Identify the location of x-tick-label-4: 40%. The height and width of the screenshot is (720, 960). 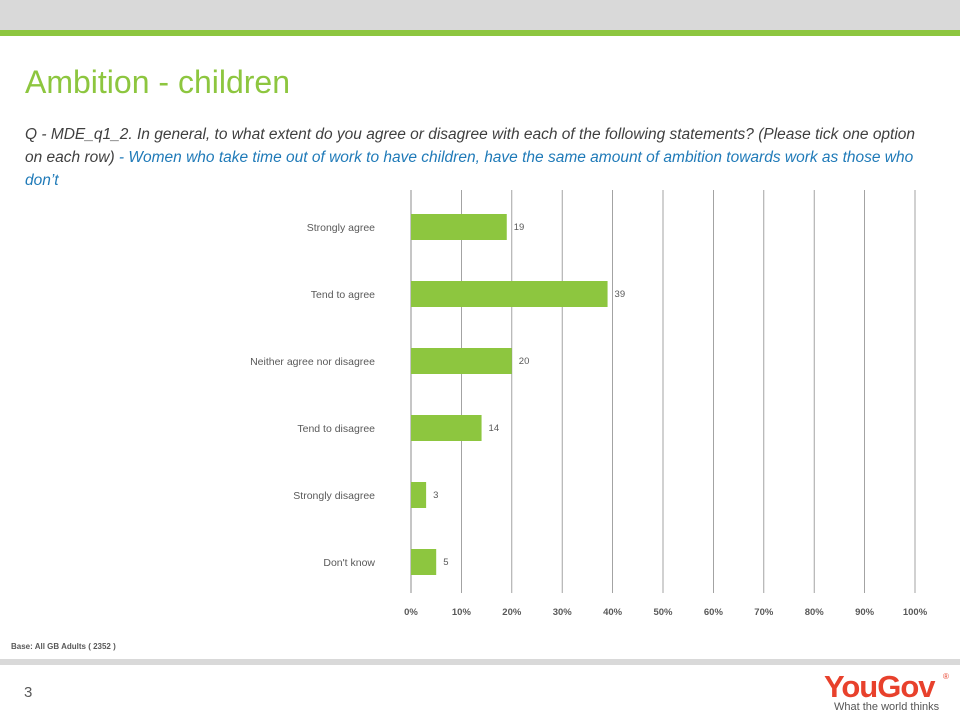
(613, 612).